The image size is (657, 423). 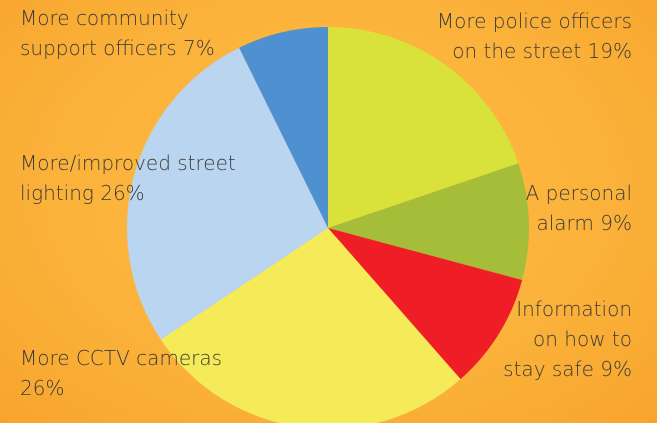 I want to click on slice-label: More community support officers 7%, so click(x=127, y=33).